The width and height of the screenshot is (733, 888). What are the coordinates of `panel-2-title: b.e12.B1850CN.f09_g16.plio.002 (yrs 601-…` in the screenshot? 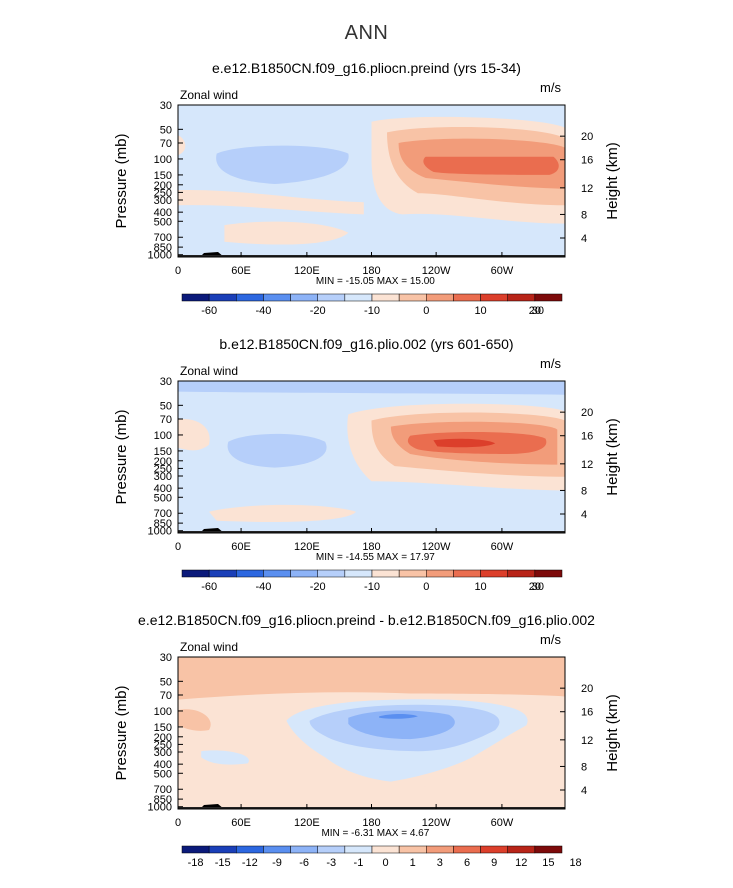 It's located at (366, 344).